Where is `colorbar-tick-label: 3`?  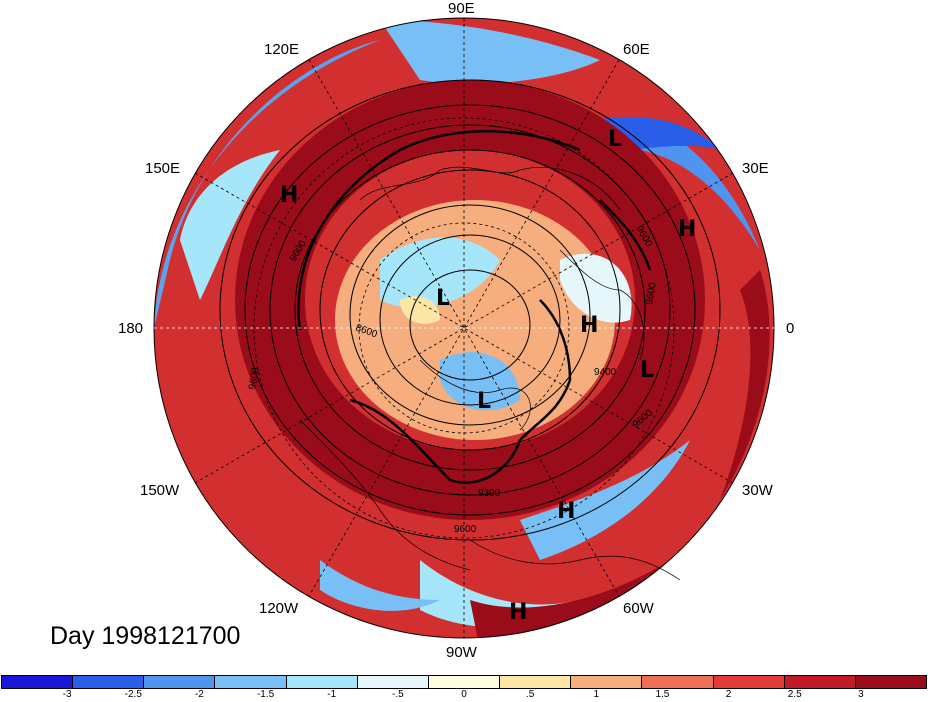
colorbar-tick-label: 3 is located at coordinates (861, 694).